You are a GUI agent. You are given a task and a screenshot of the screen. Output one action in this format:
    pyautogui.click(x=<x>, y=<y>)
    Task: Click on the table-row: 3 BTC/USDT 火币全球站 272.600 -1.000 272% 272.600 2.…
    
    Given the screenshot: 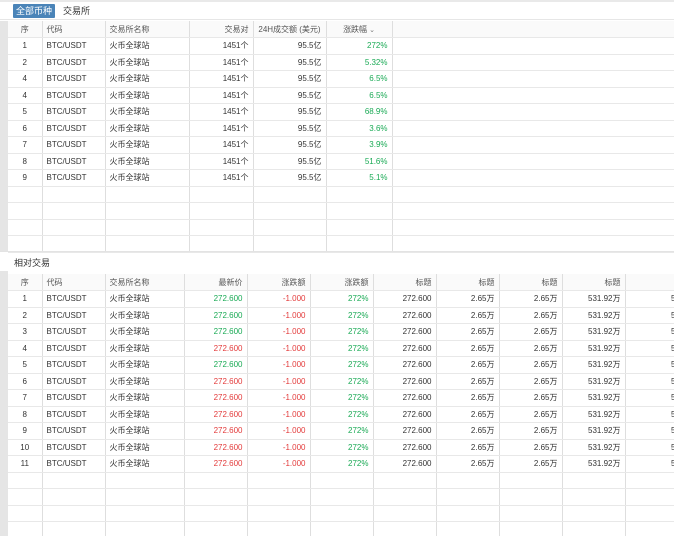 What is the action you would take?
    pyautogui.click(x=341, y=332)
    